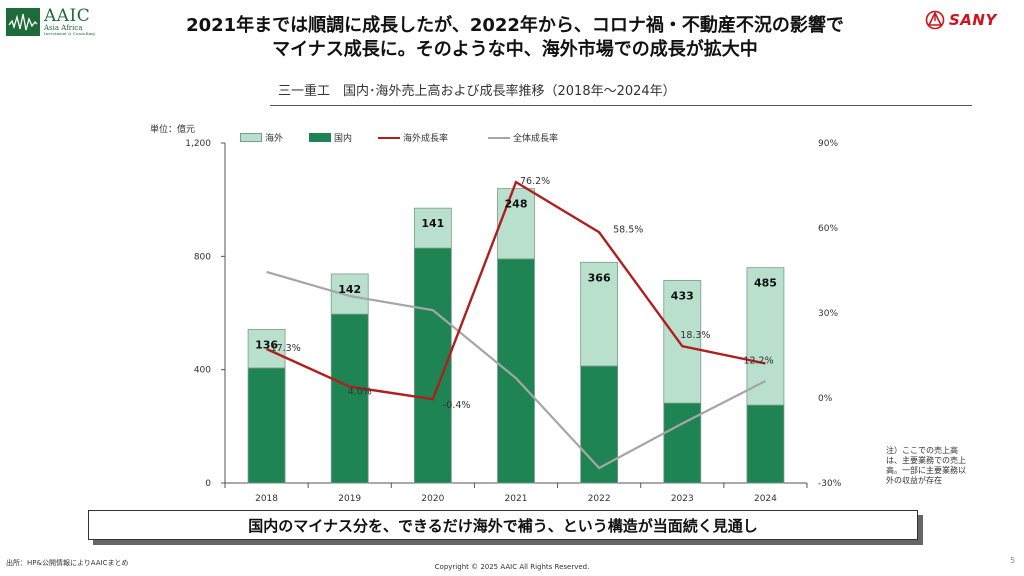  I want to click on source-text: 出所：HP&公開情報によりAAICまとめ, so click(67, 563).